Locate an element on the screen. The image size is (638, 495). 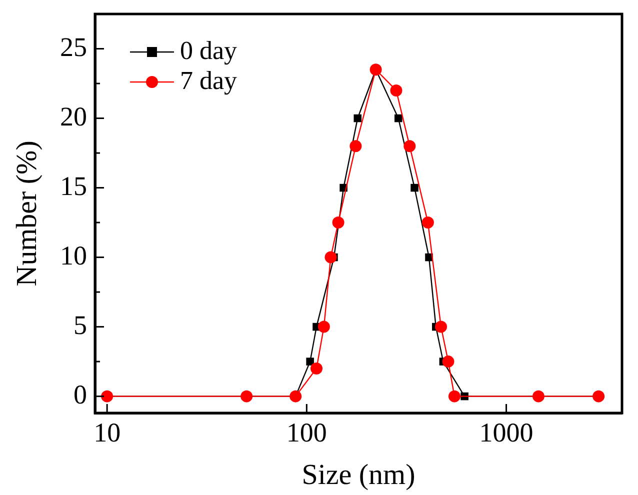
x-axis-title: Size (nm) is located at coordinates (359, 475).